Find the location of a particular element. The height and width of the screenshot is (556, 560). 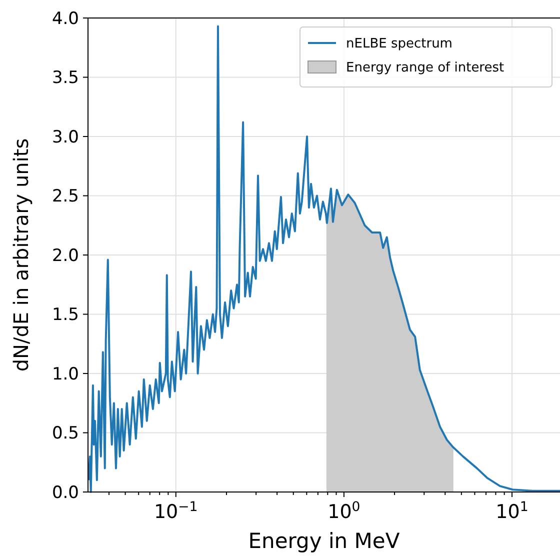

x-tick-label: 10$^{−1}$ is located at coordinates (176, 511).